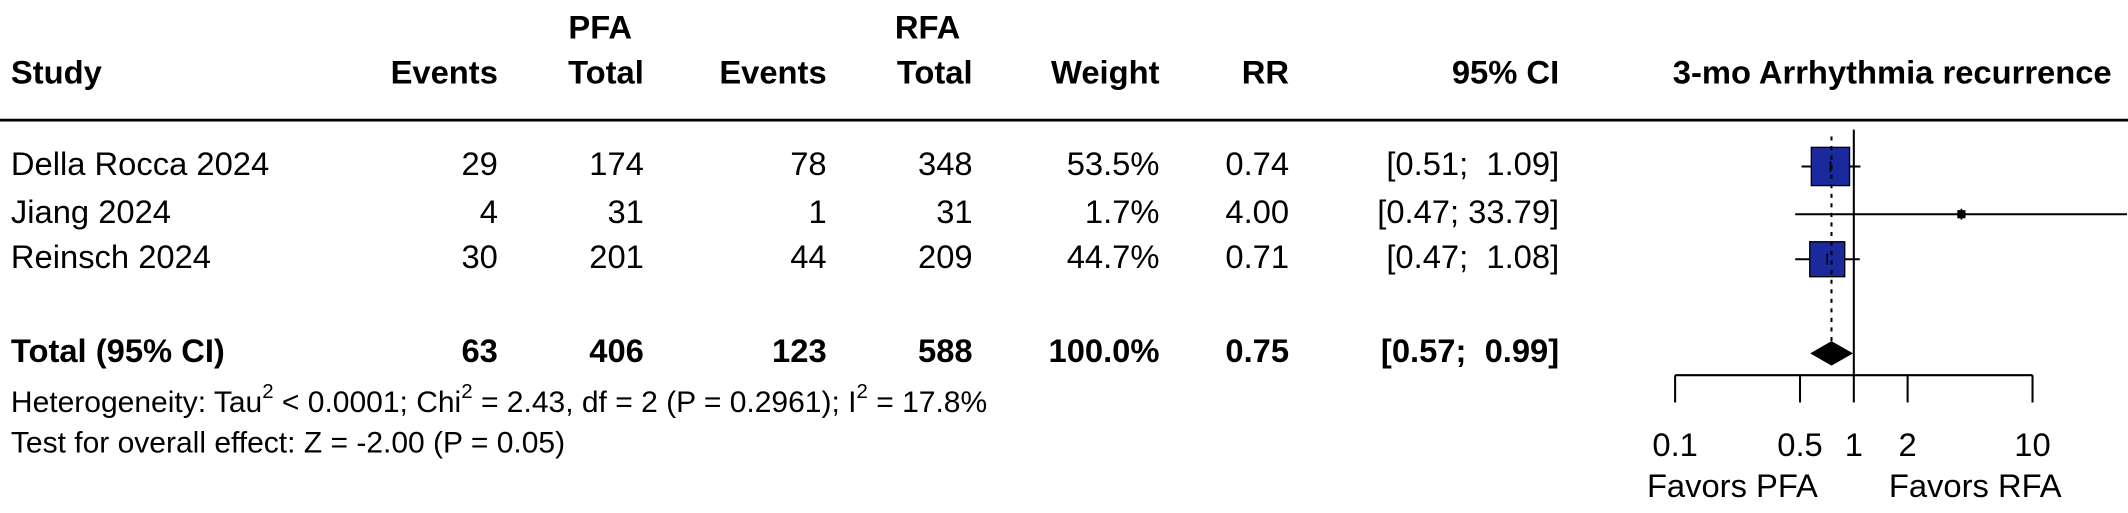 This screenshot has height=513, width=2128. What do you see at coordinates (945, 350) in the screenshot?
I see `total-cell: 588` at bounding box center [945, 350].